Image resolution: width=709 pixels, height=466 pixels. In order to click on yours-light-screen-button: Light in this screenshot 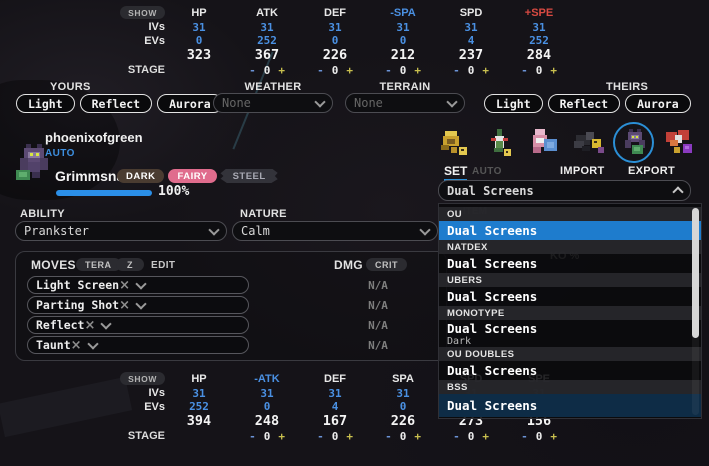, I will do `click(45, 103)`.